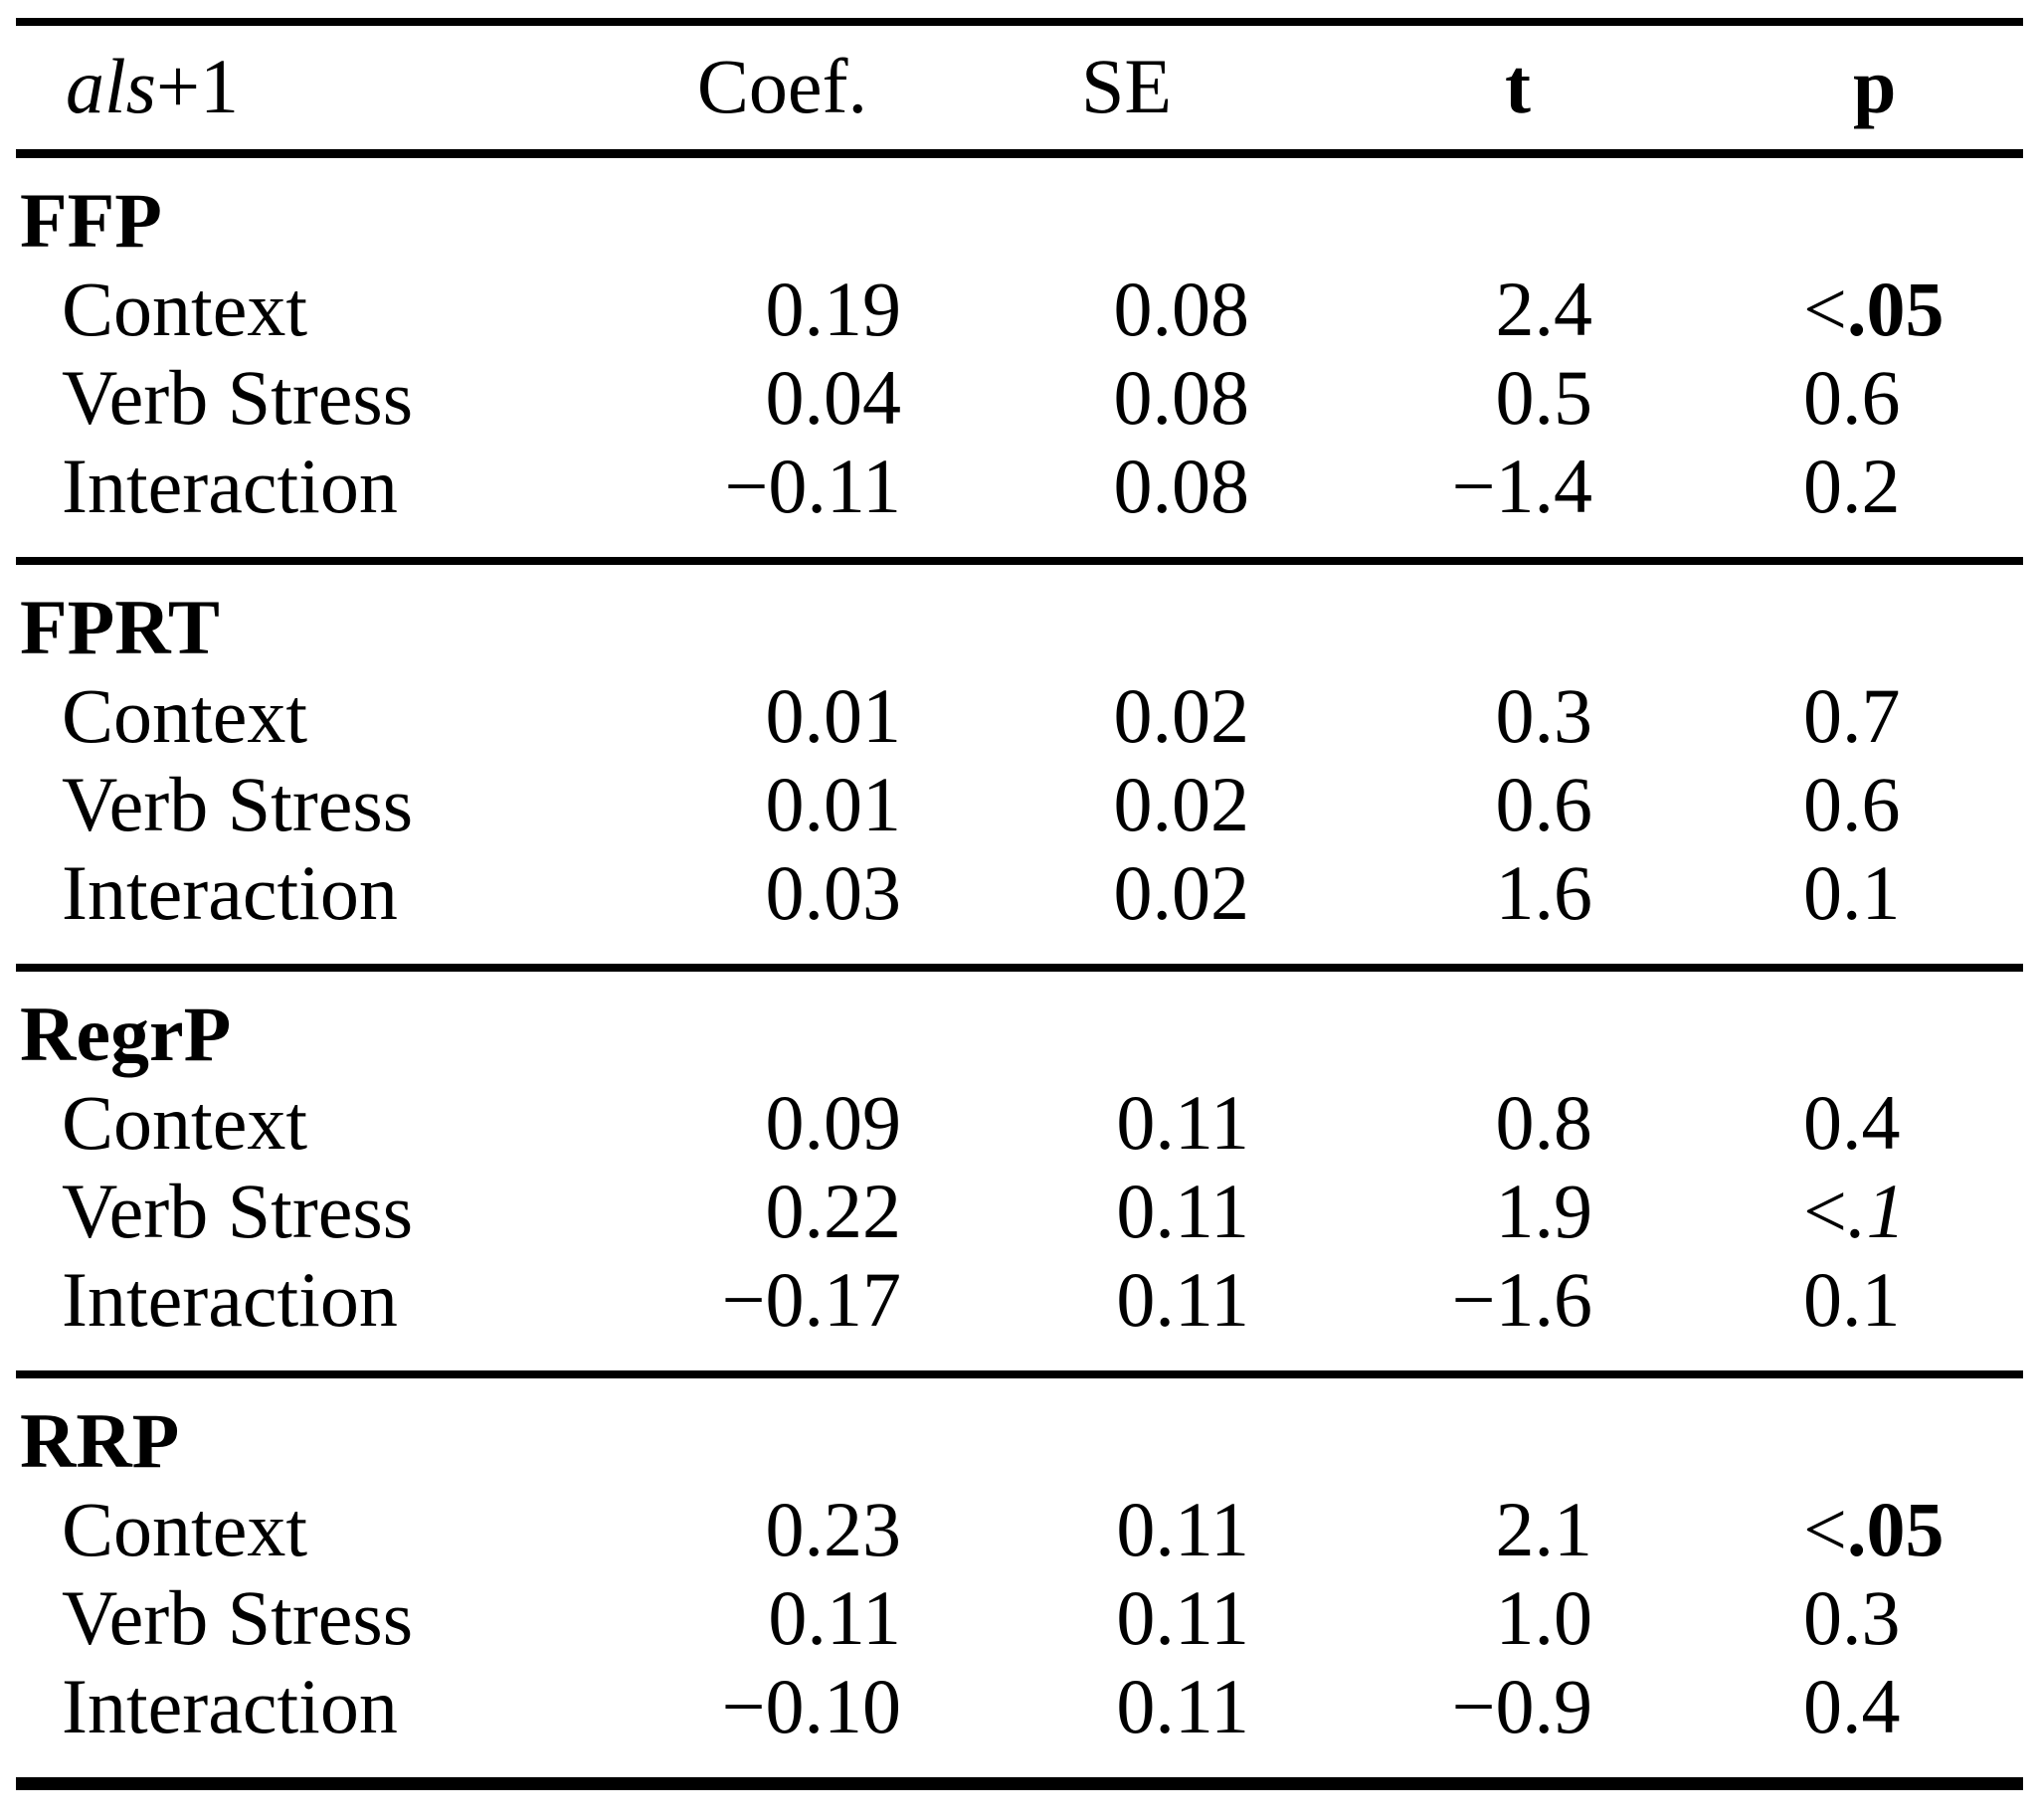  Describe the element at coordinates (1019, 1427) in the screenshot. I see `section-heading-row: RRP` at that location.